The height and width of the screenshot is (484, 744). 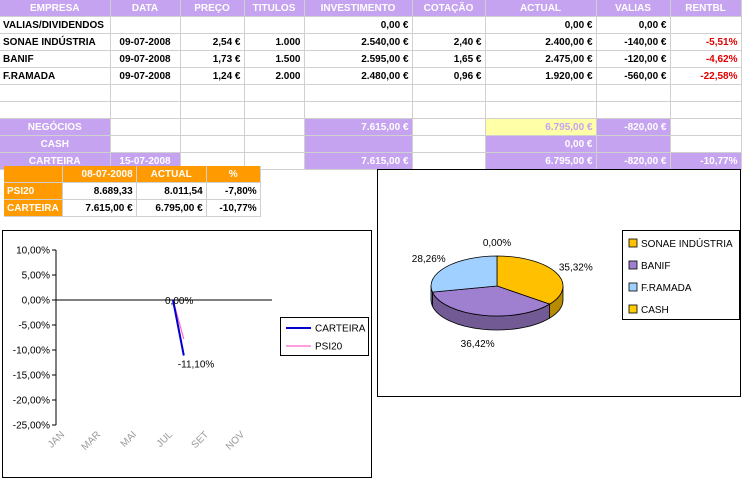 What do you see at coordinates (145, 25) in the screenshot?
I see `cell-data` at bounding box center [145, 25].